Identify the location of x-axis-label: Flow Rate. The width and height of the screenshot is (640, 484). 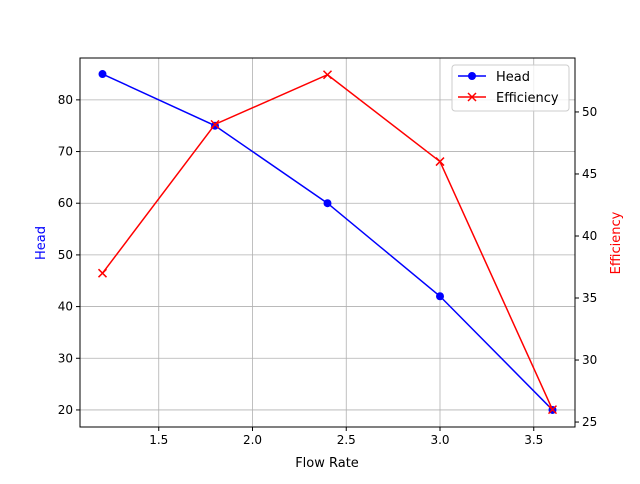
(327, 463).